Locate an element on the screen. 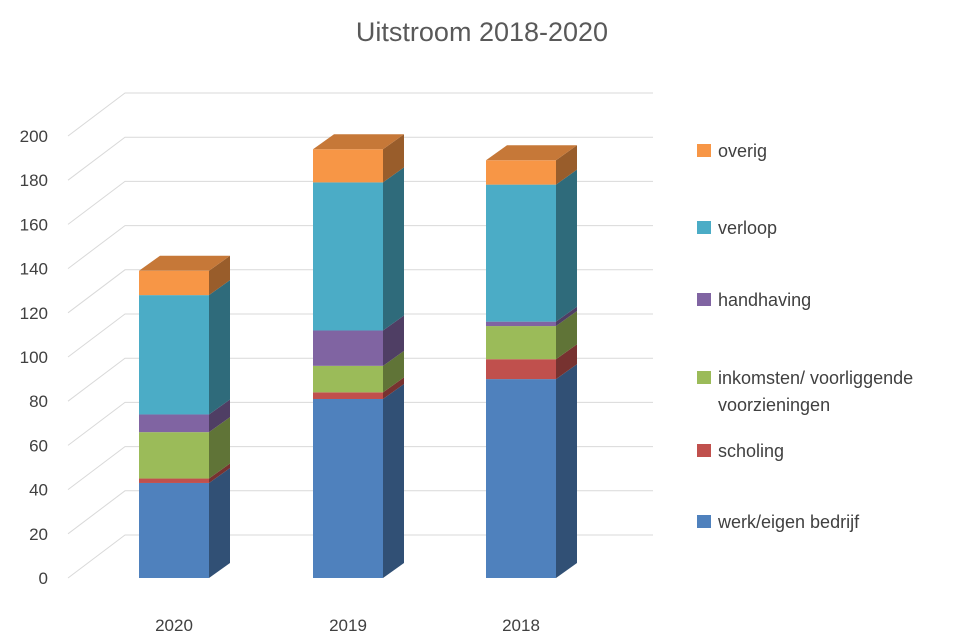 This screenshot has height=634, width=964. legend-label: voorzieningen is located at coordinates (774, 405).